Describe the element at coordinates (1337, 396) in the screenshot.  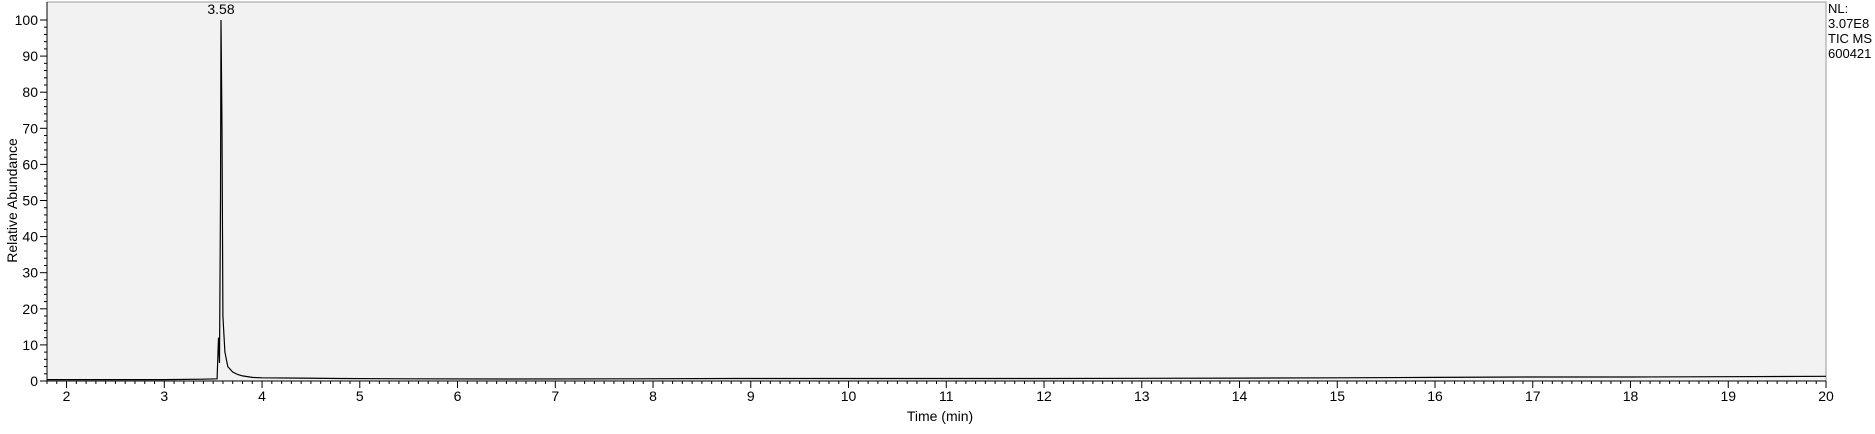
I see `x-tick-label: 15` at that location.